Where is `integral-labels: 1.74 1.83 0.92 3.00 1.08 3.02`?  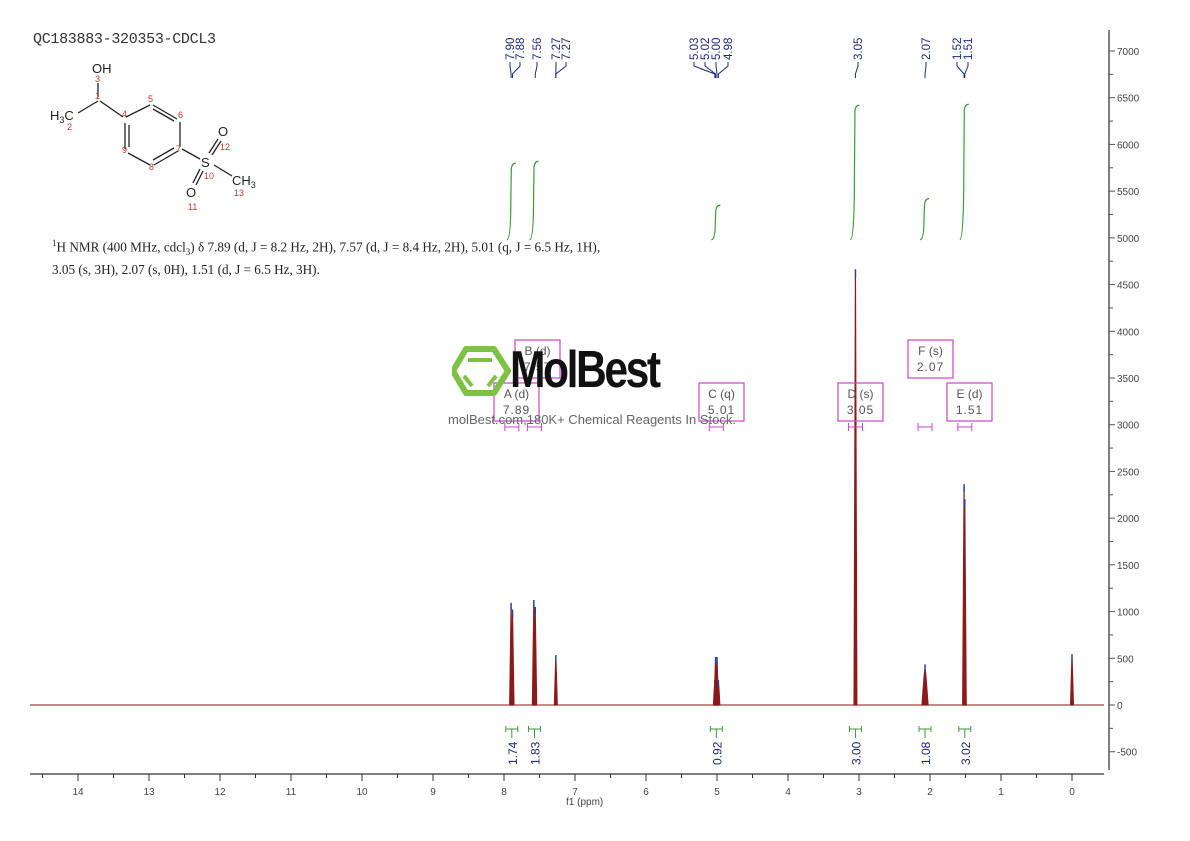 integral-labels: 1.74 1.83 0.92 3.00 1.08 3.02 is located at coordinates (739, 745).